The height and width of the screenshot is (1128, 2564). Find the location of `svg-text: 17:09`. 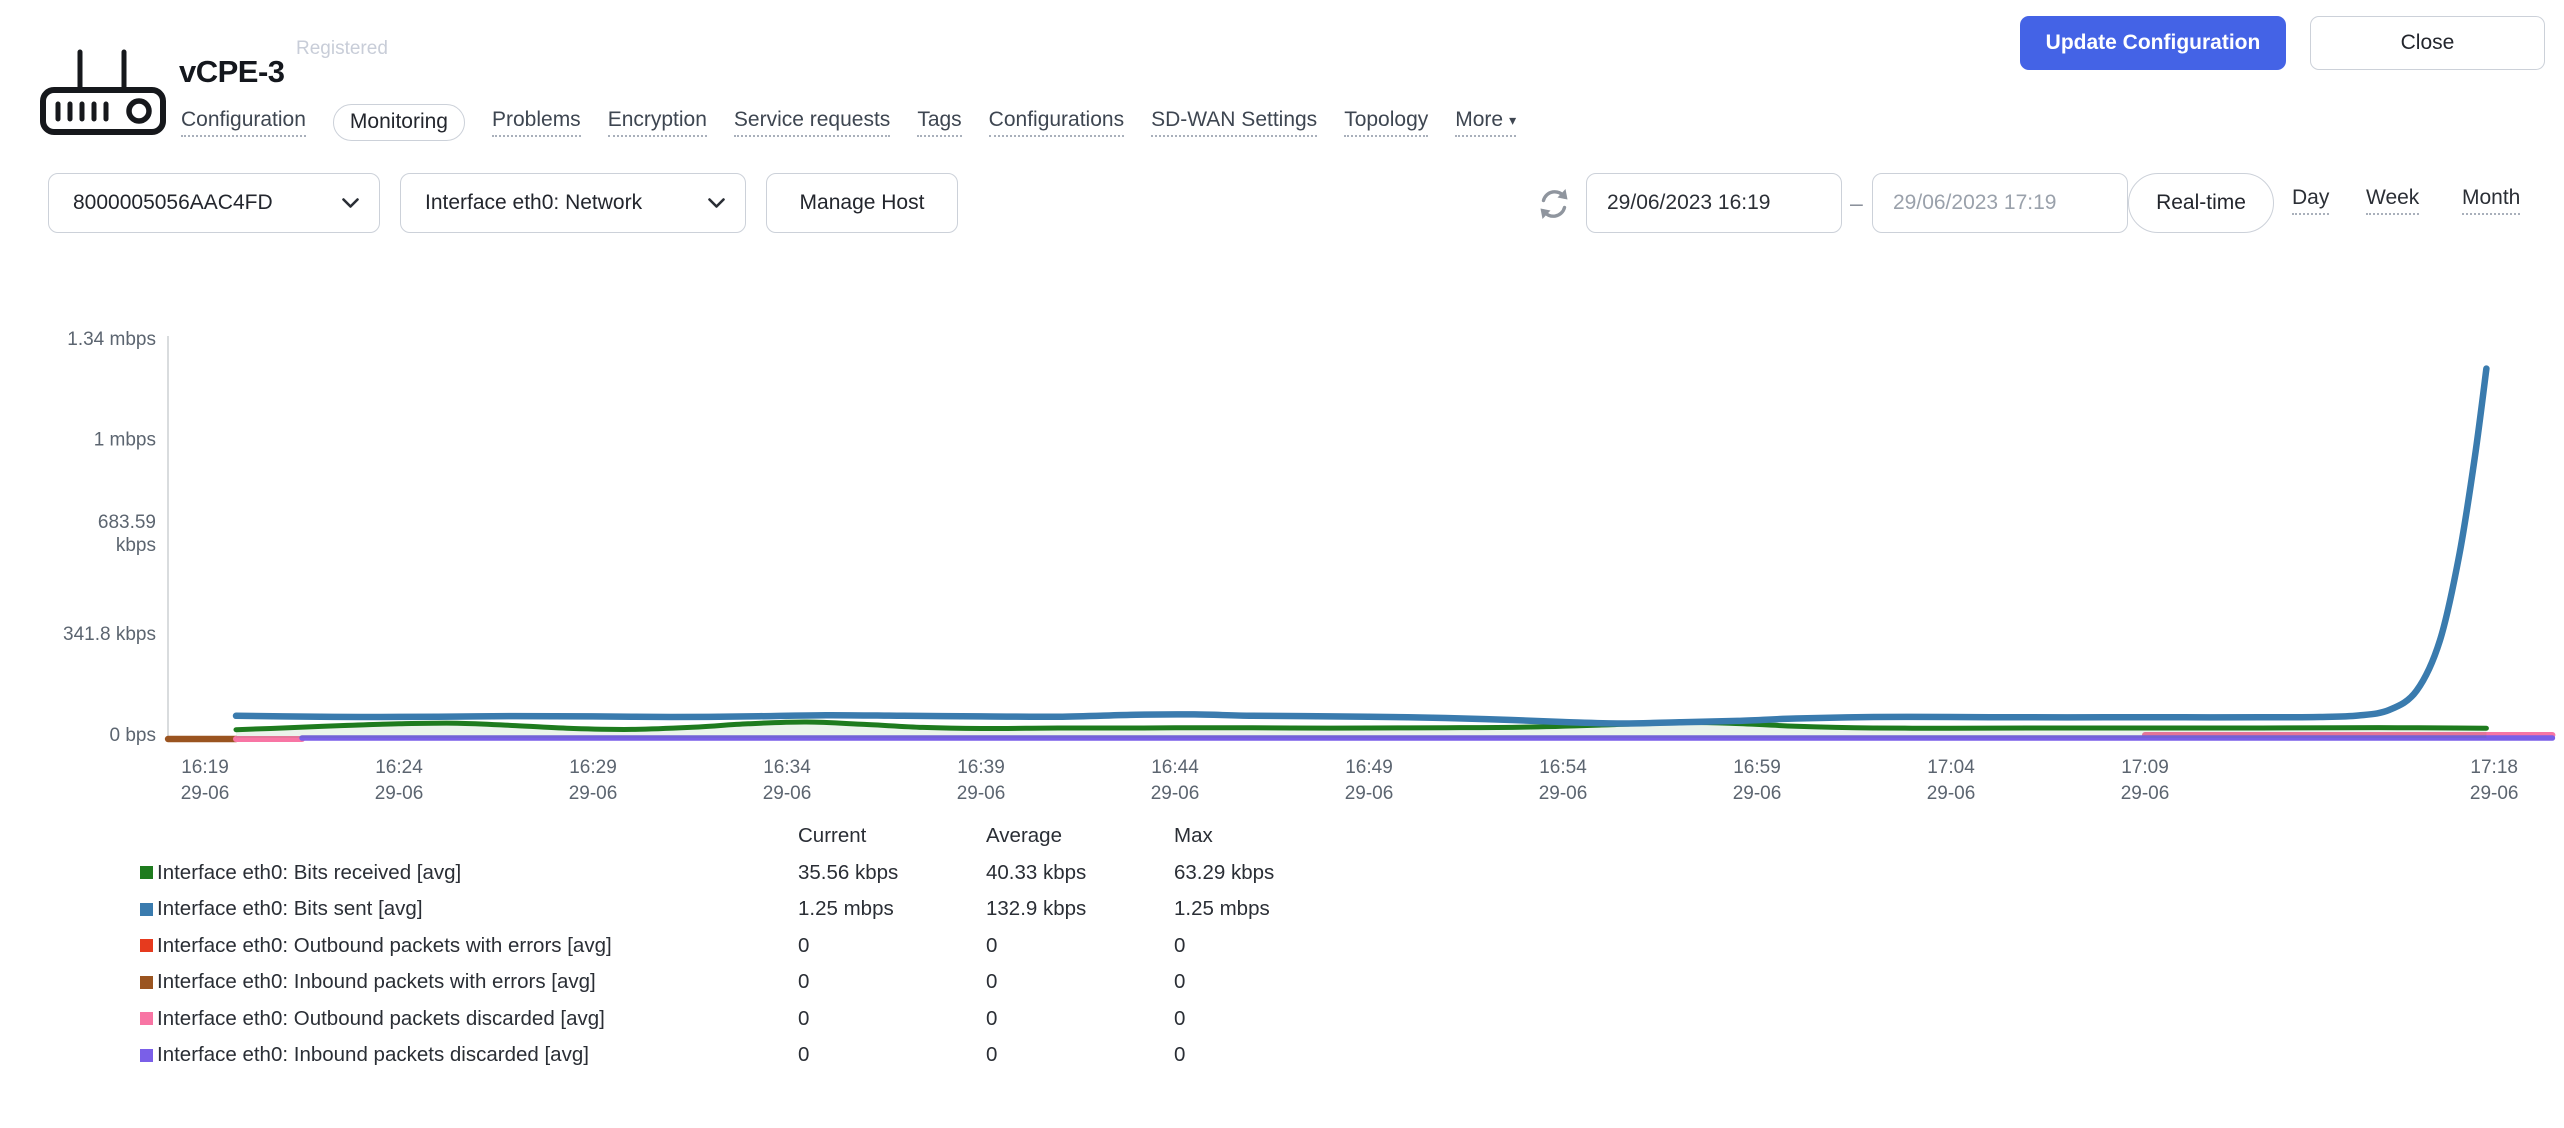

svg-text: 17:09 is located at coordinates (2145, 767).